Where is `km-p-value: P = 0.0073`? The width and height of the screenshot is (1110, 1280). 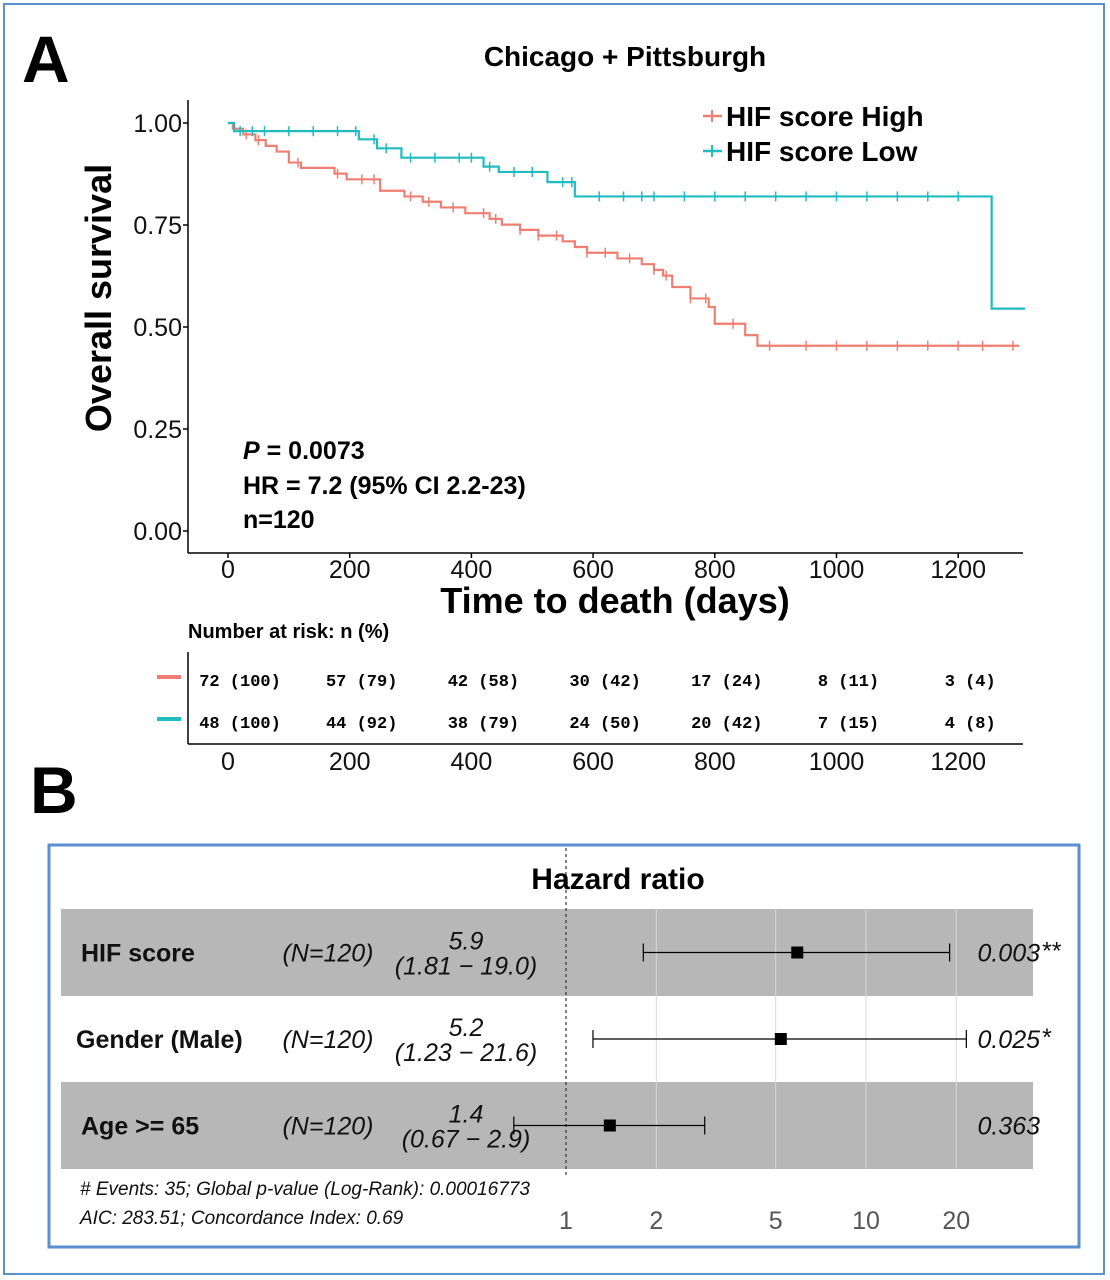
km-p-value: P = 0.0073 is located at coordinates (304, 451).